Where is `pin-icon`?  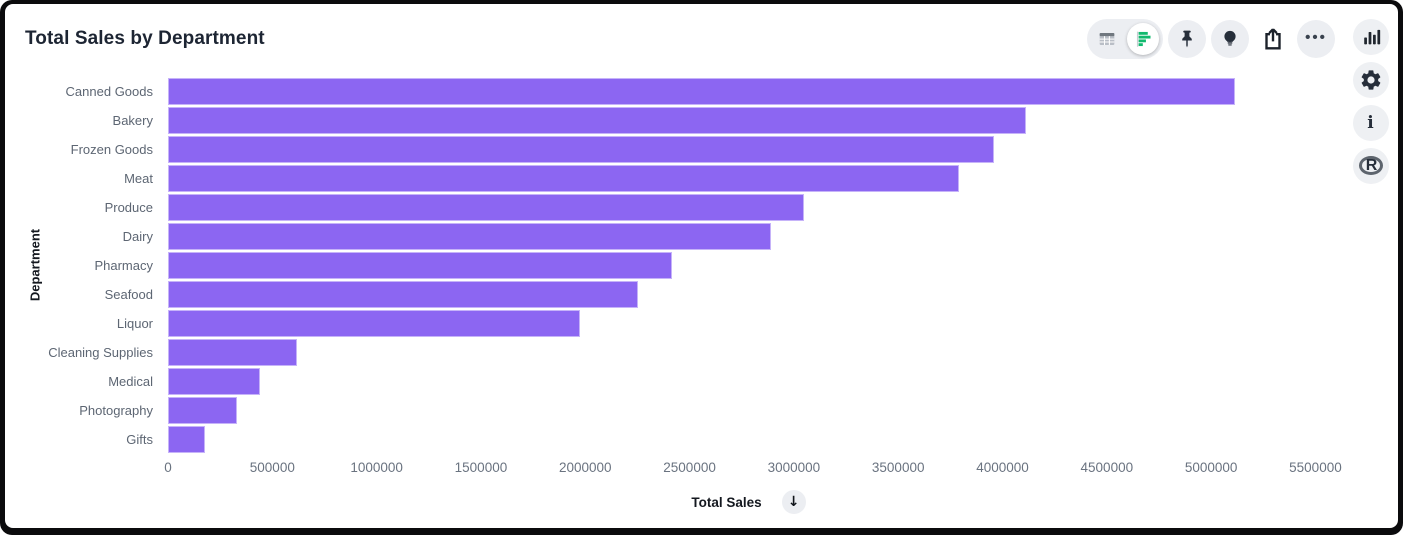
pin-icon is located at coordinates (1187, 39).